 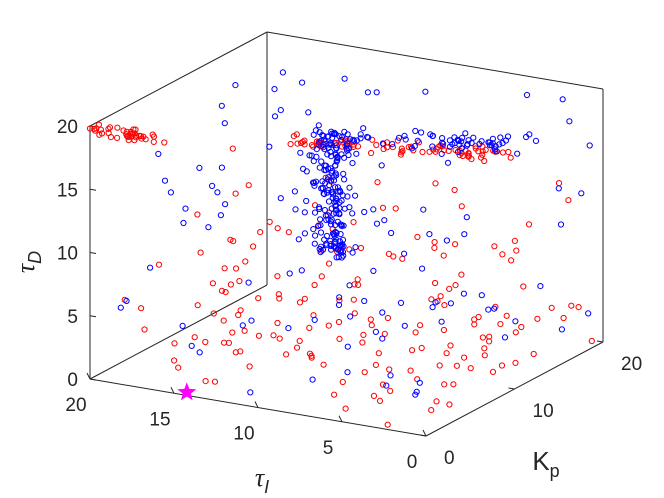 I want to click on z-tick-mark, so click(x=93, y=189).